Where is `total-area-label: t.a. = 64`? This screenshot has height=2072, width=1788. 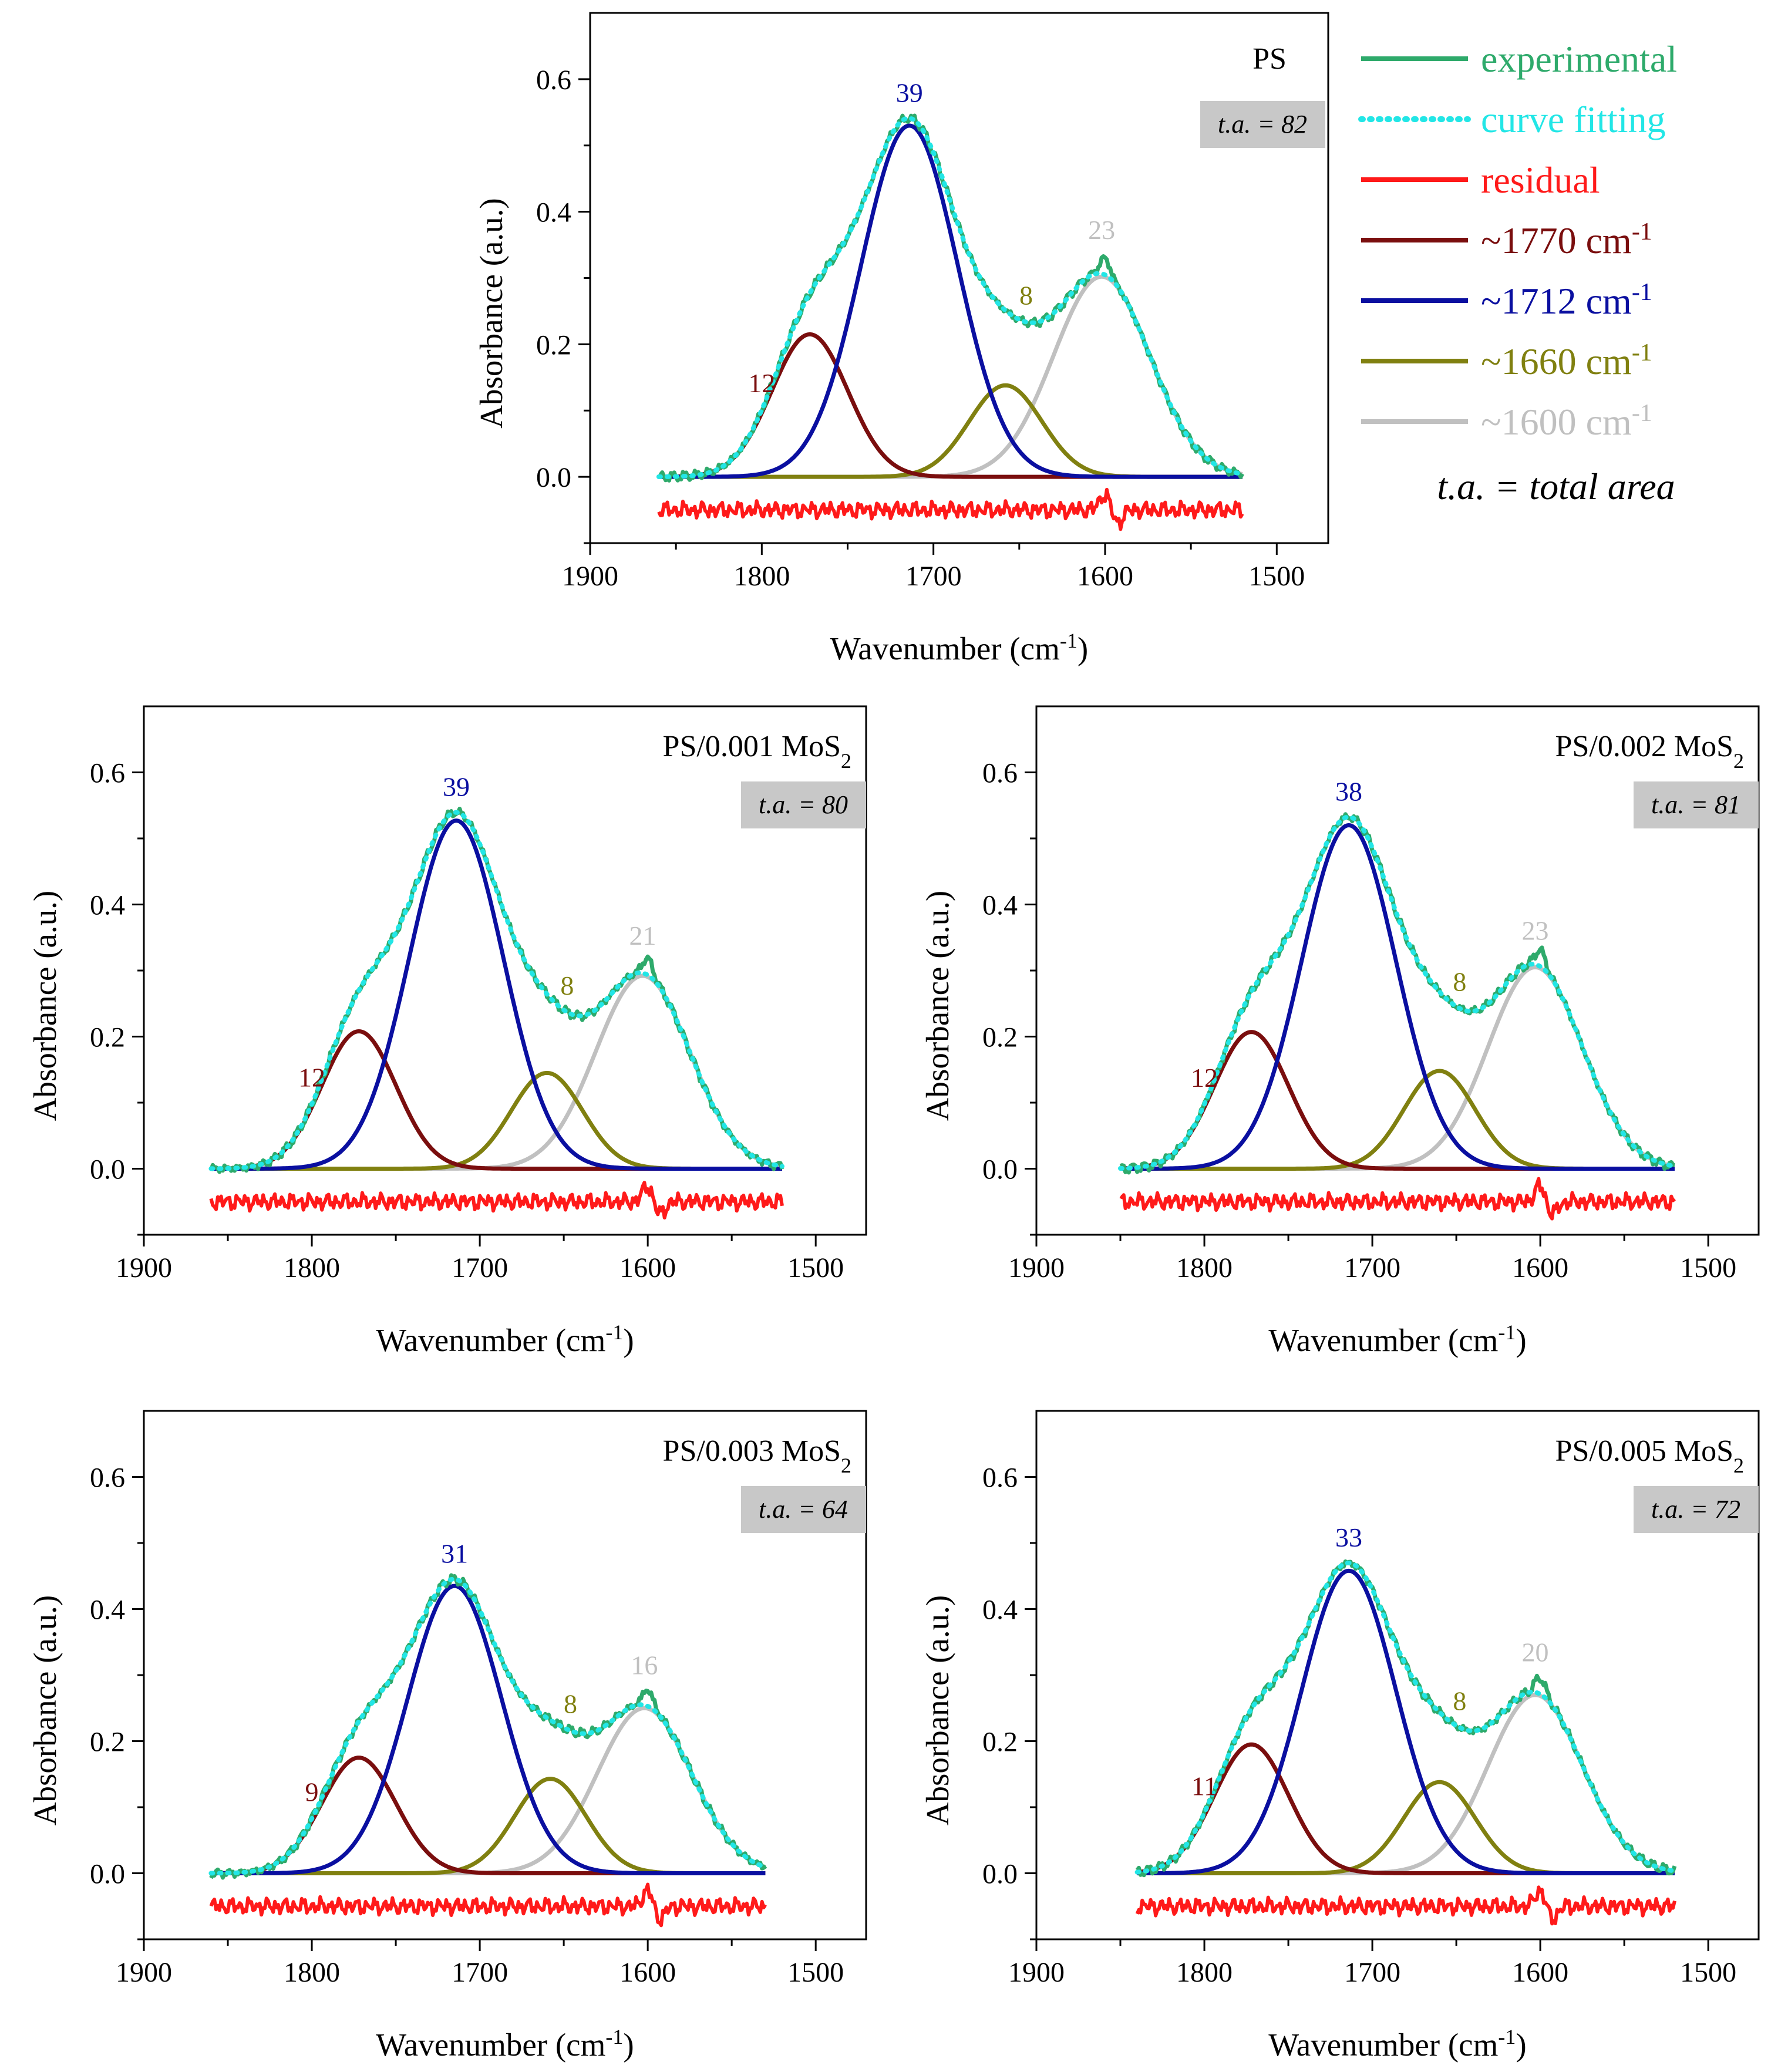 total-area-label: t.a. = 64 is located at coordinates (803, 1510).